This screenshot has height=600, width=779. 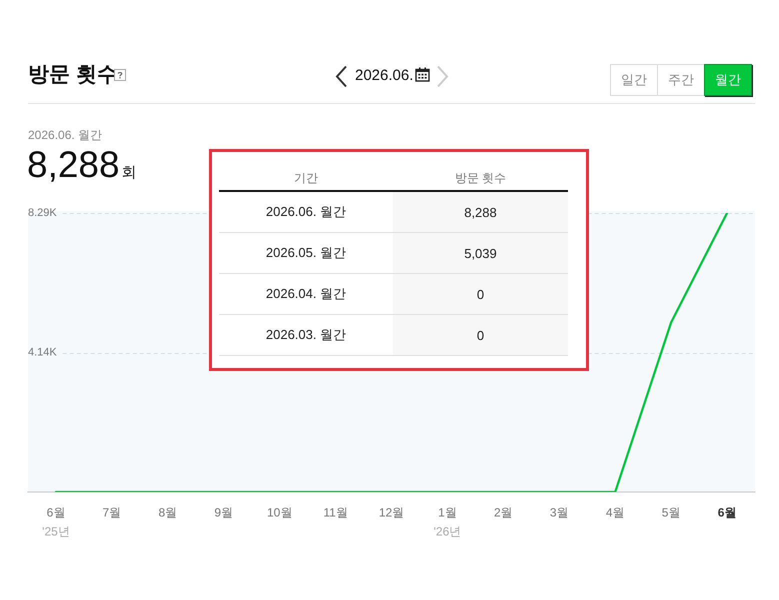 What do you see at coordinates (681, 80) in the screenshot?
I see `tab-button: 주간` at bounding box center [681, 80].